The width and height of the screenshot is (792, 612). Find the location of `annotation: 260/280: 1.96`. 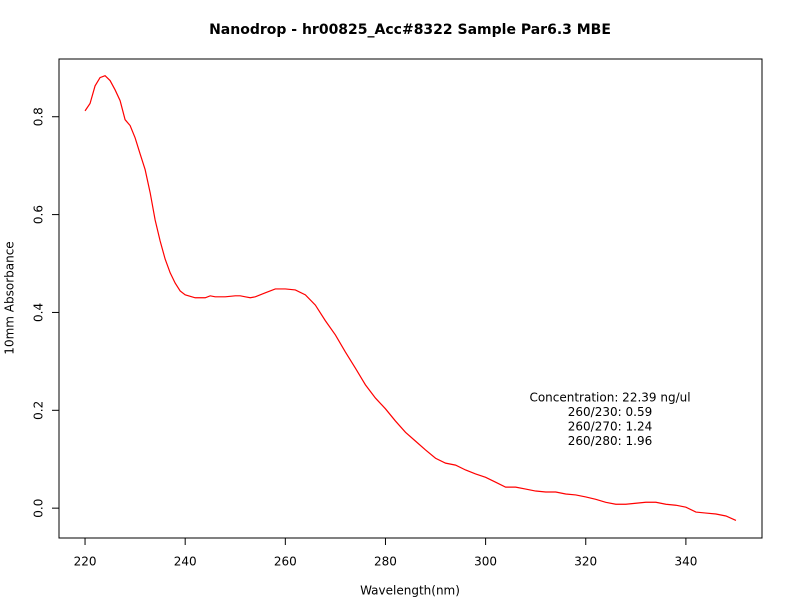

annotation: 260/280: 1.96 is located at coordinates (610, 441).